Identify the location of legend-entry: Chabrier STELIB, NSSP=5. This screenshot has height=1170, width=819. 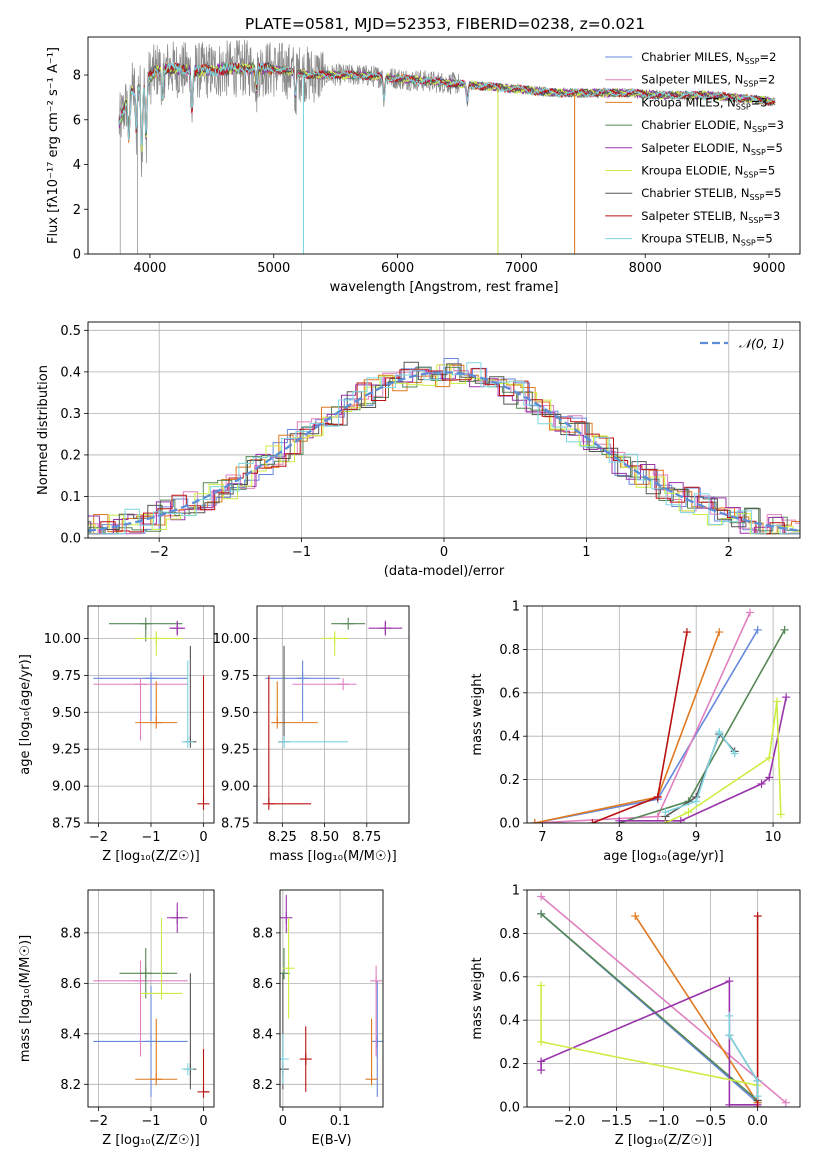
(711, 194).